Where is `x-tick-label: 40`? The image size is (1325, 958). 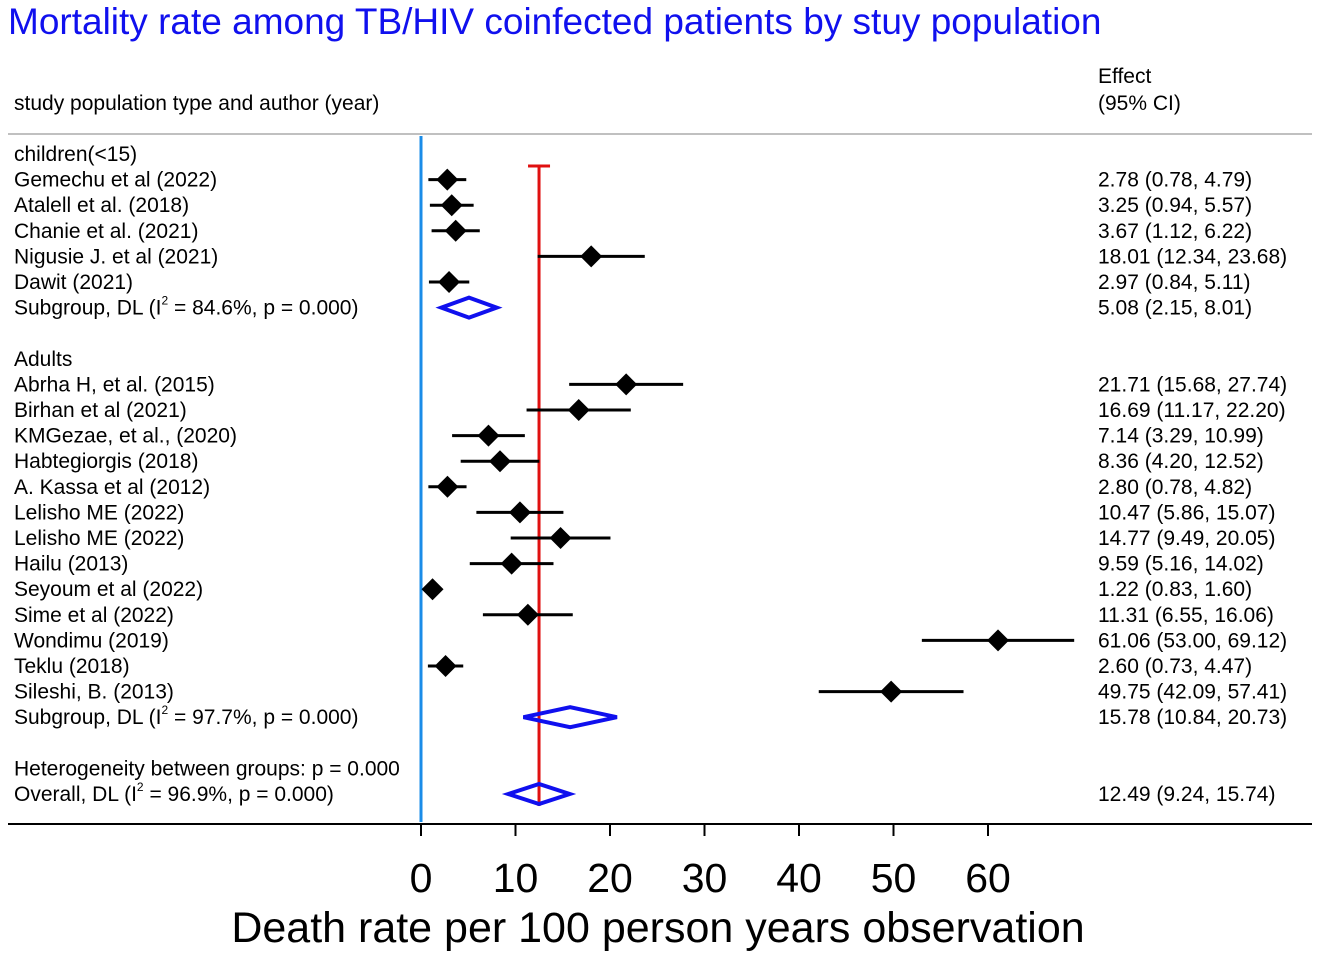 x-tick-label: 40 is located at coordinates (799, 878).